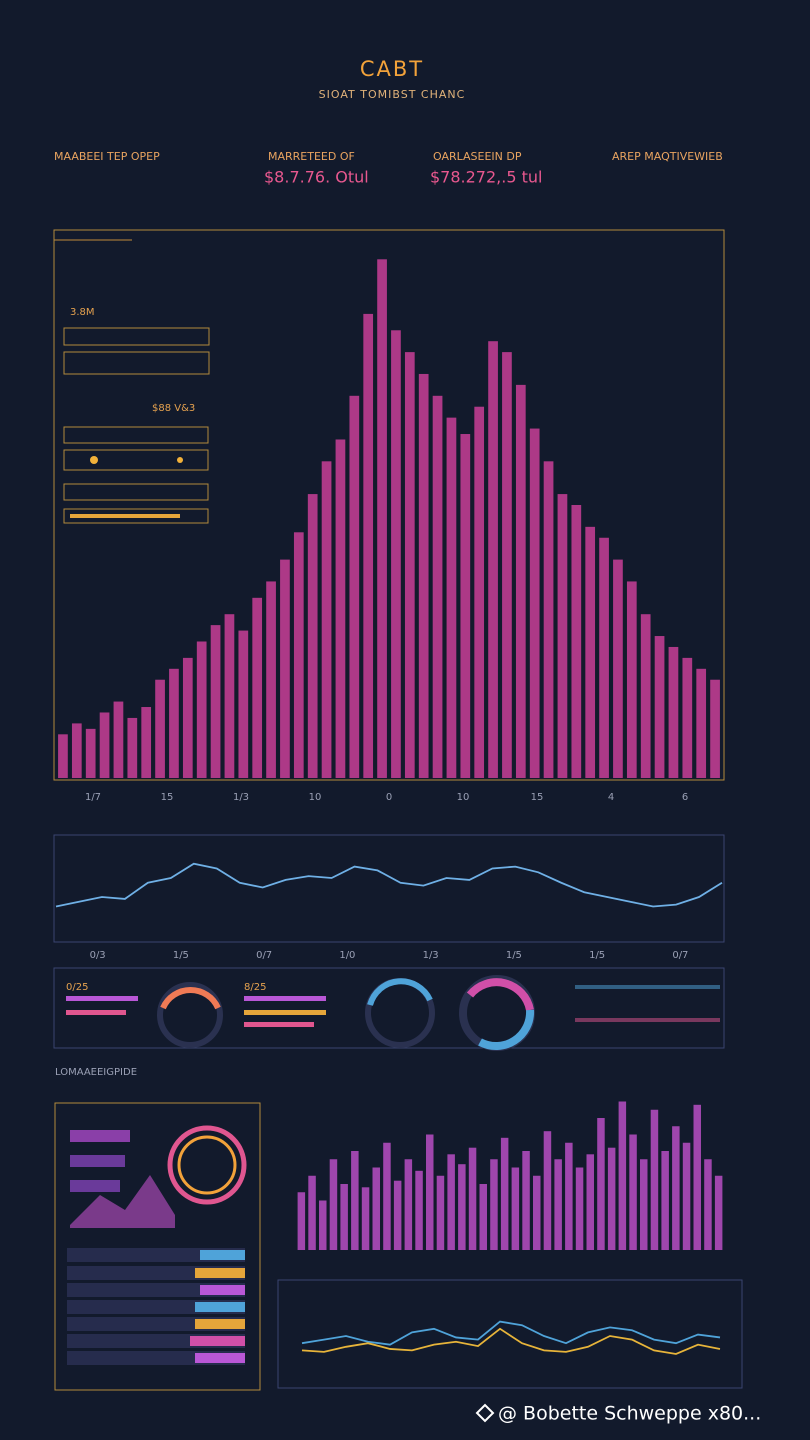  I want to click on x-tick-label: 4, so click(611, 797).